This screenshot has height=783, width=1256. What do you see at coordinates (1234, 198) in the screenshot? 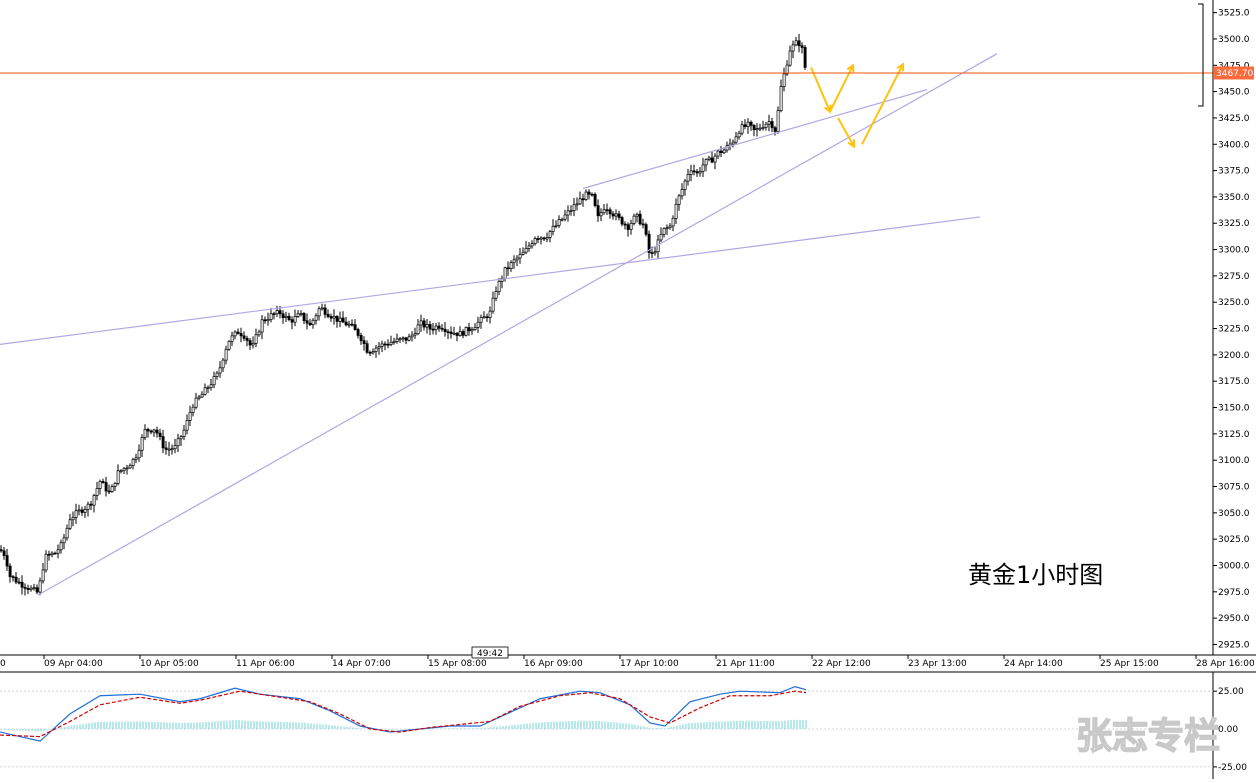
I see `price-tick-label: 3350.0` at bounding box center [1234, 198].